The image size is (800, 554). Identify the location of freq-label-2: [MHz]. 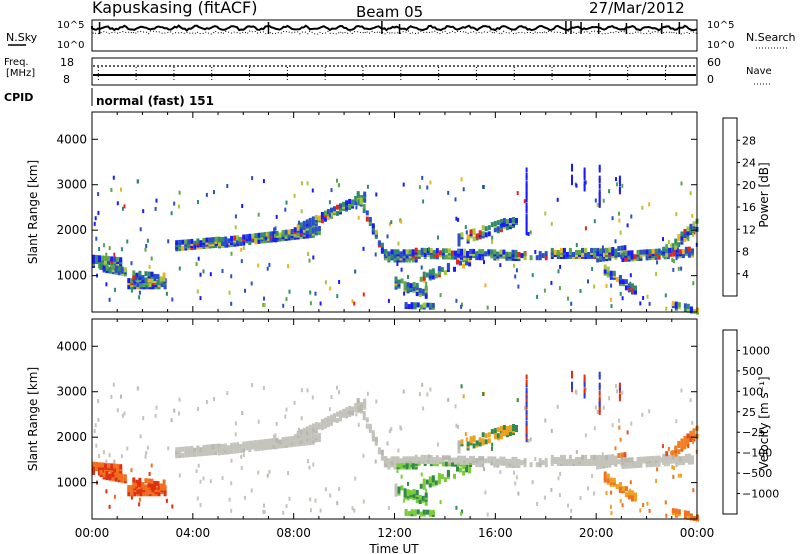
(20, 73).